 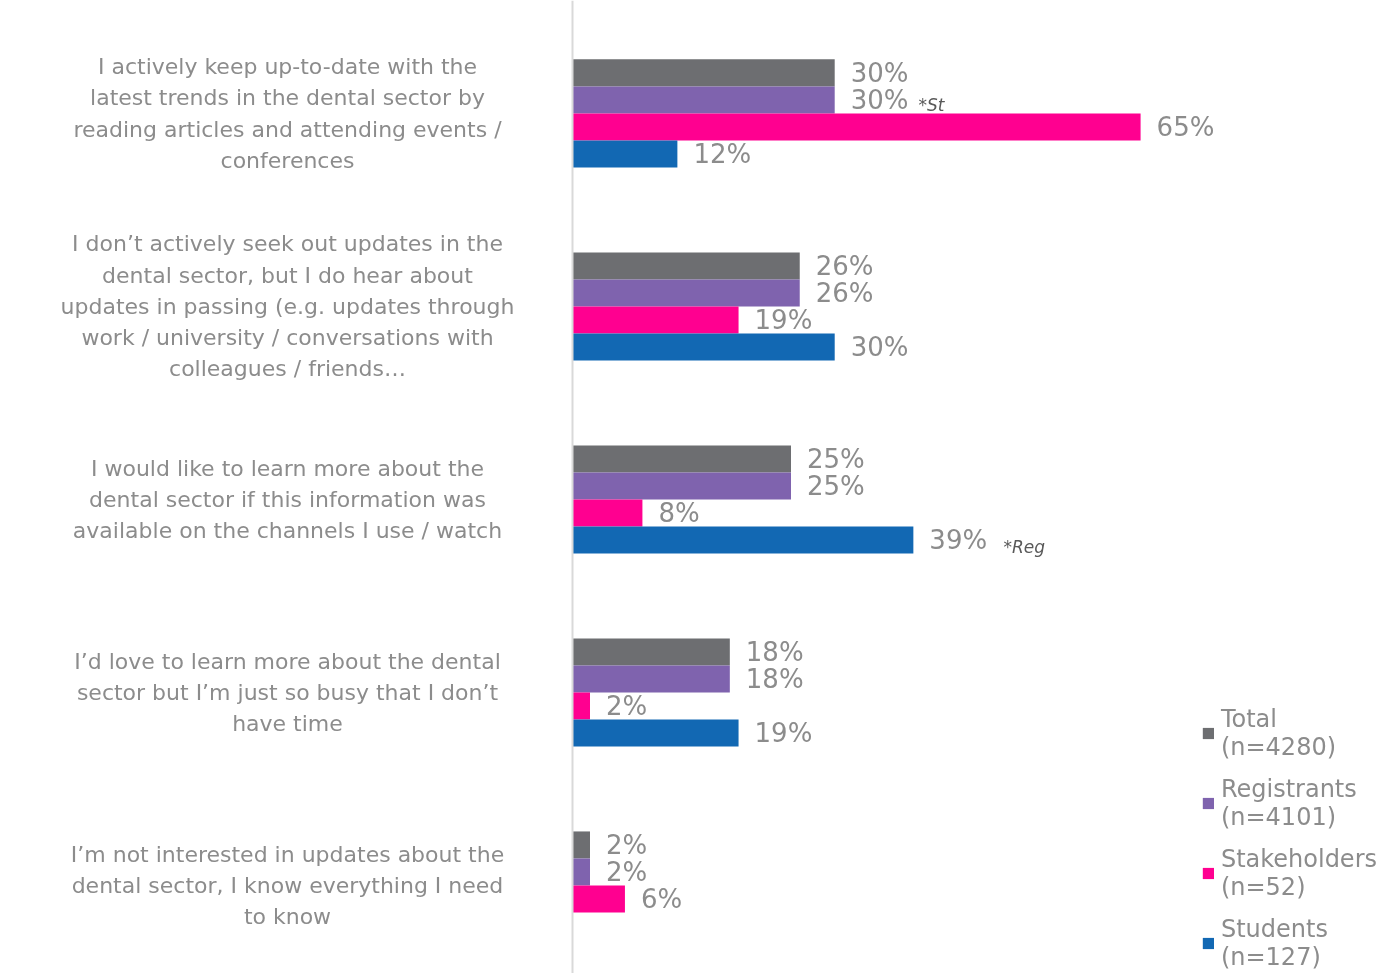 What do you see at coordinates (287, 692) in the screenshot?
I see `y-tick-label: I’d love to learn more about the dental sector but I’m just so busy that I don’t have time` at bounding box center [287, 692].